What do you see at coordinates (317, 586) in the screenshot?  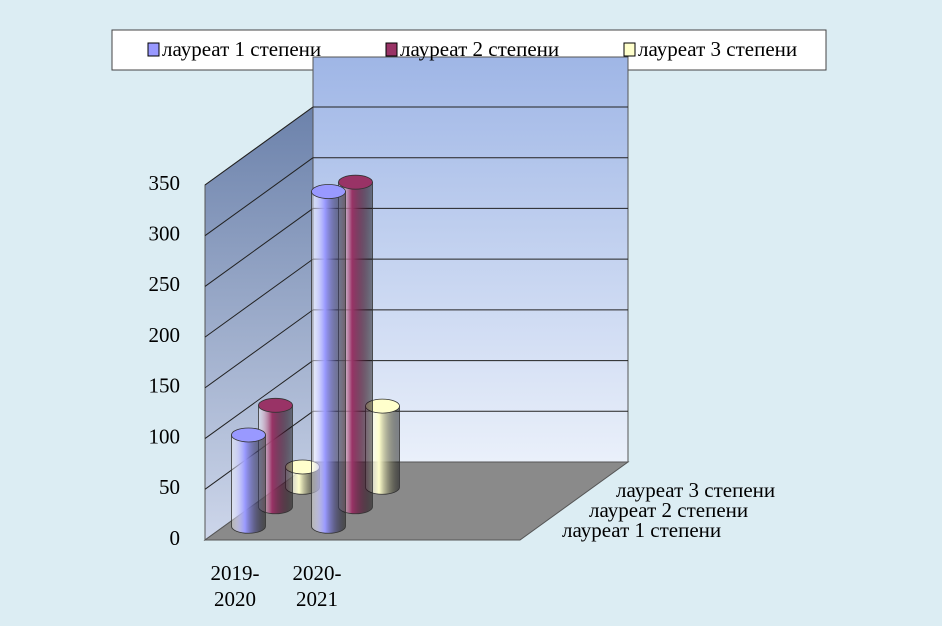 I see `x-tick-label: 2020-2021` at bounding box center [317, 586].